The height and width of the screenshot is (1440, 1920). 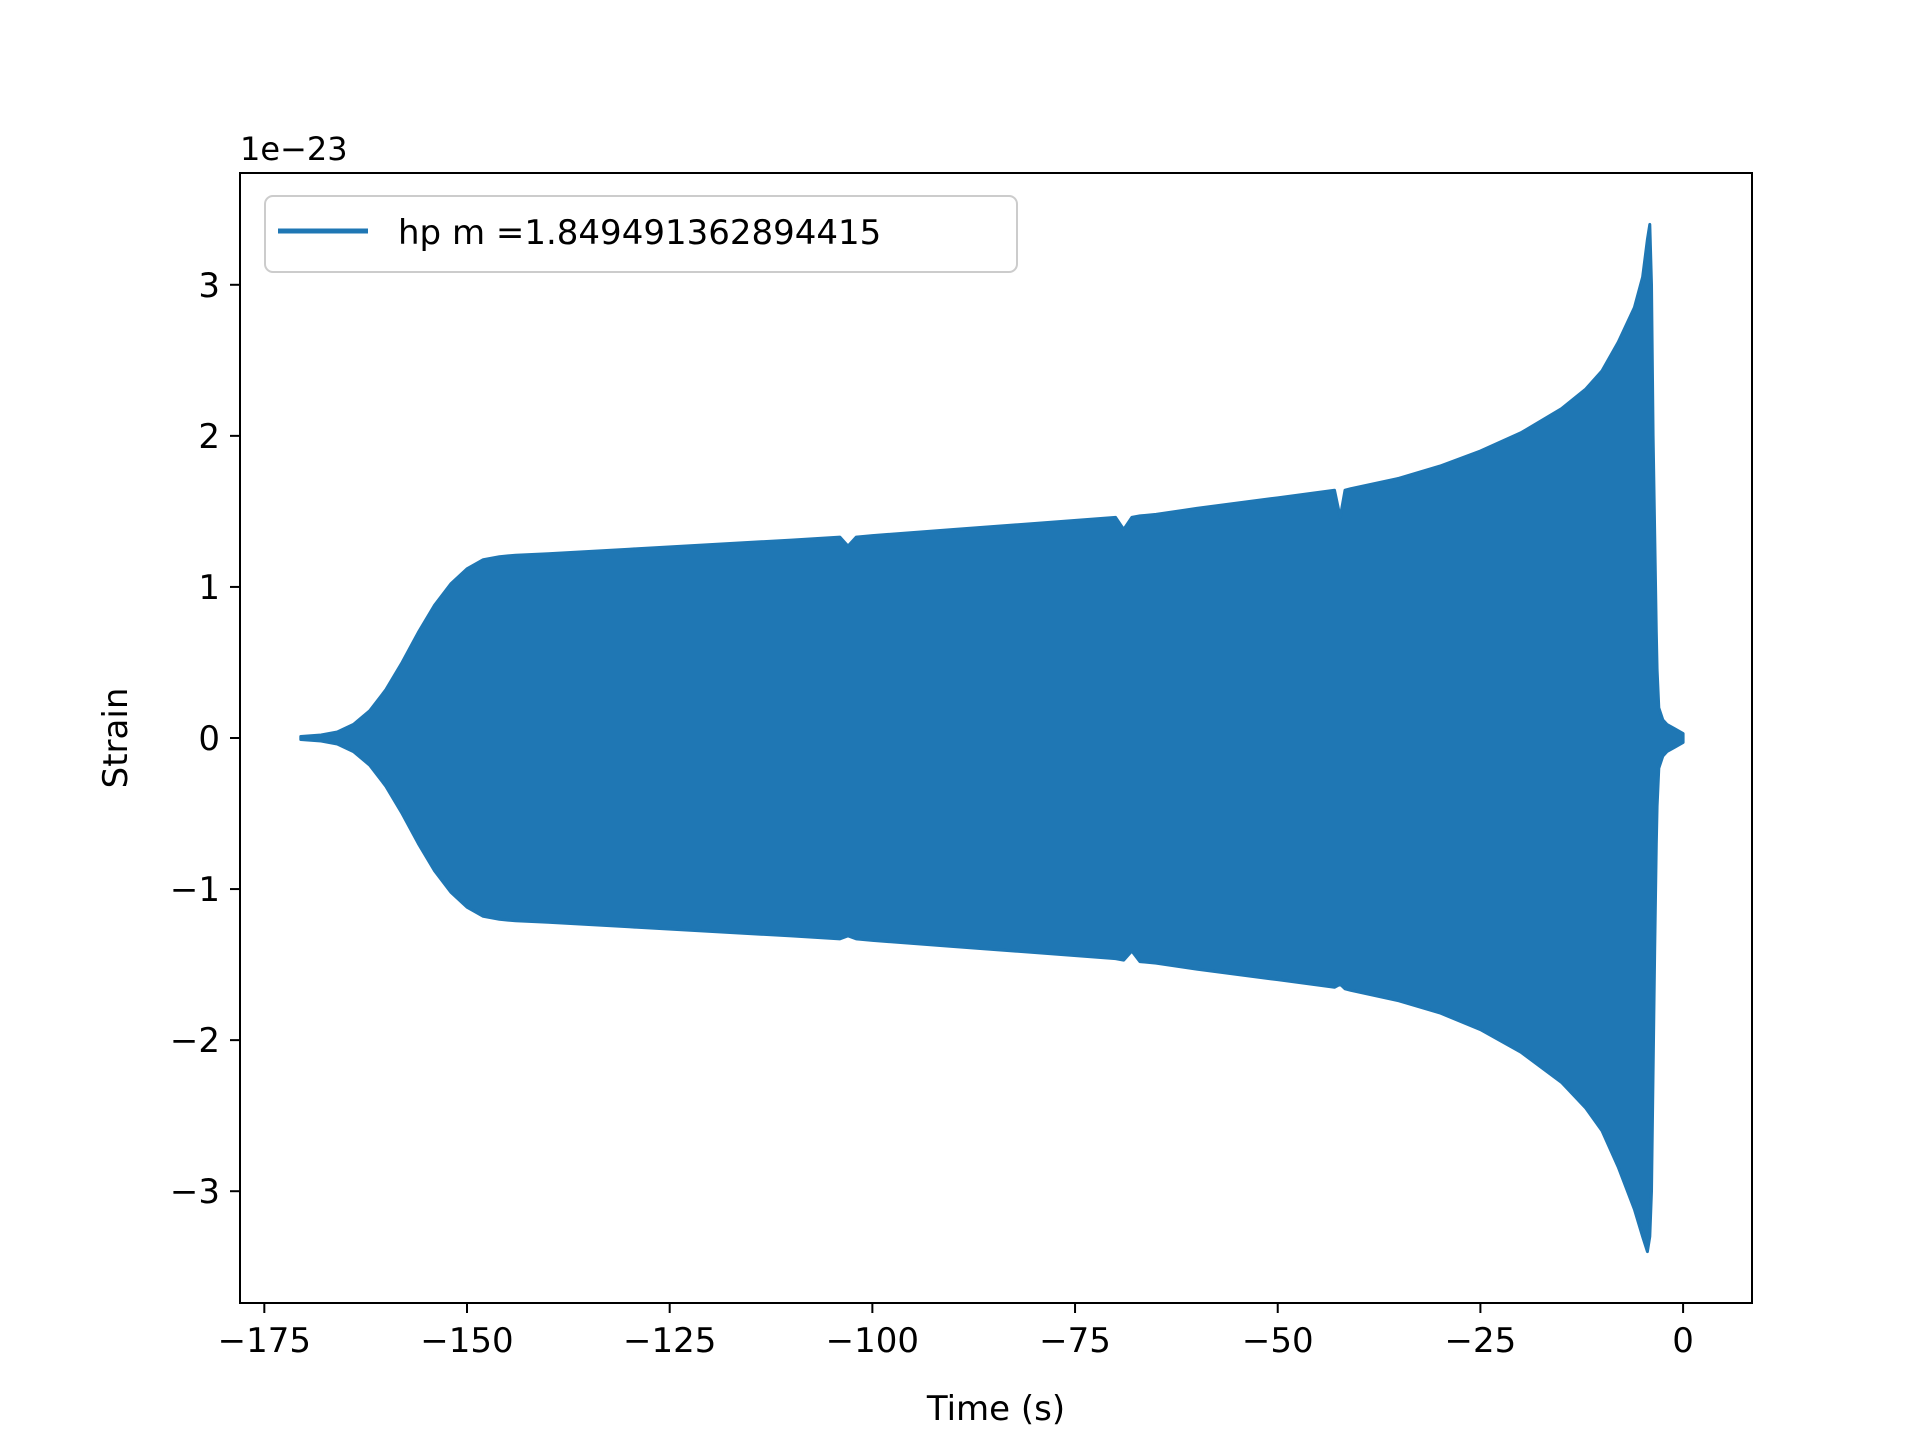 What do you see at coordinates (294, 149) in the screenshot?
I see `y-axis-offset-label: 1e−23` at bounding box center [294, 149].